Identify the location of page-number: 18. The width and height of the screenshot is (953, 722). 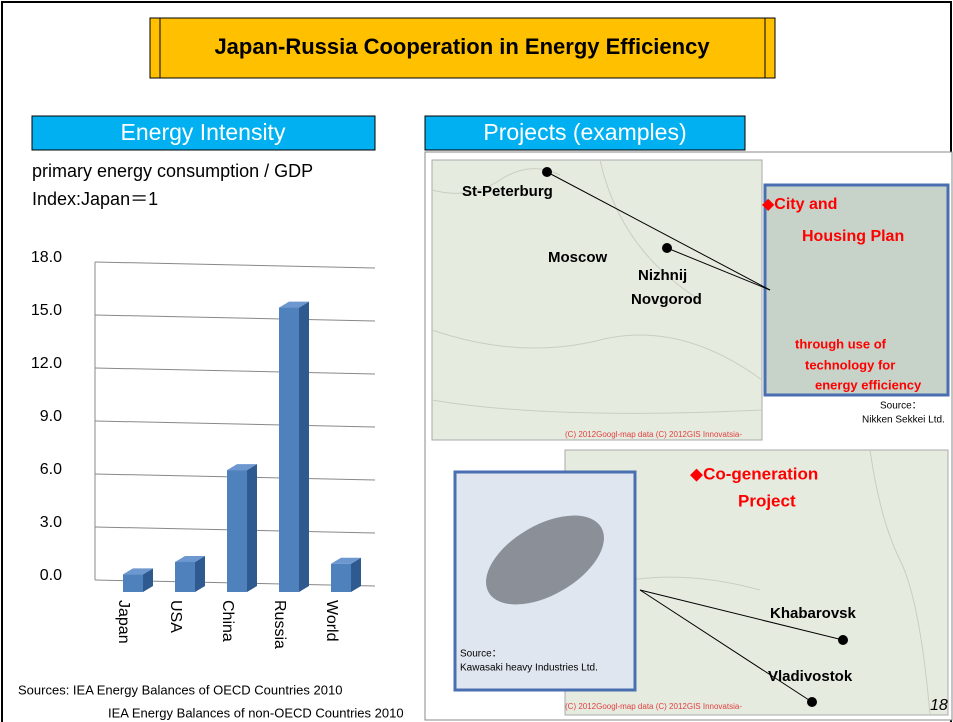
(939, 705).